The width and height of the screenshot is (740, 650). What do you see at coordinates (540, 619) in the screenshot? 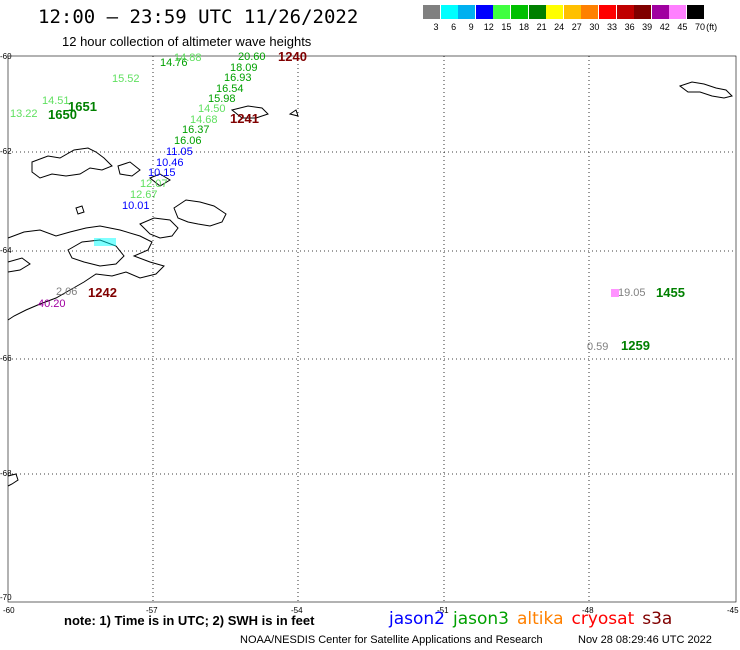
I see `satellite-legend-item: altika` at bounding box center [540, 619].